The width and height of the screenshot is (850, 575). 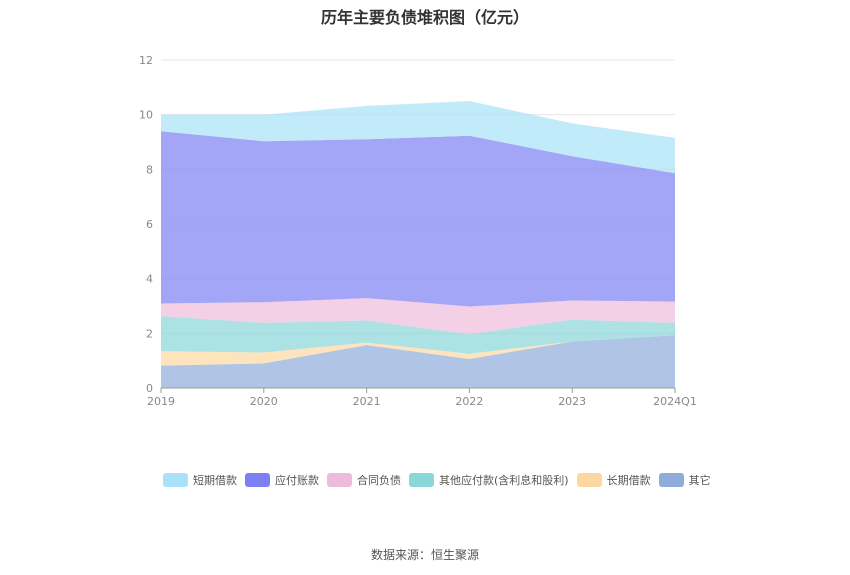 What do you see at coordinates (297, 480) in the screenshot?
I see `legend-label: 应付账款` at bounding box center [297, 480].